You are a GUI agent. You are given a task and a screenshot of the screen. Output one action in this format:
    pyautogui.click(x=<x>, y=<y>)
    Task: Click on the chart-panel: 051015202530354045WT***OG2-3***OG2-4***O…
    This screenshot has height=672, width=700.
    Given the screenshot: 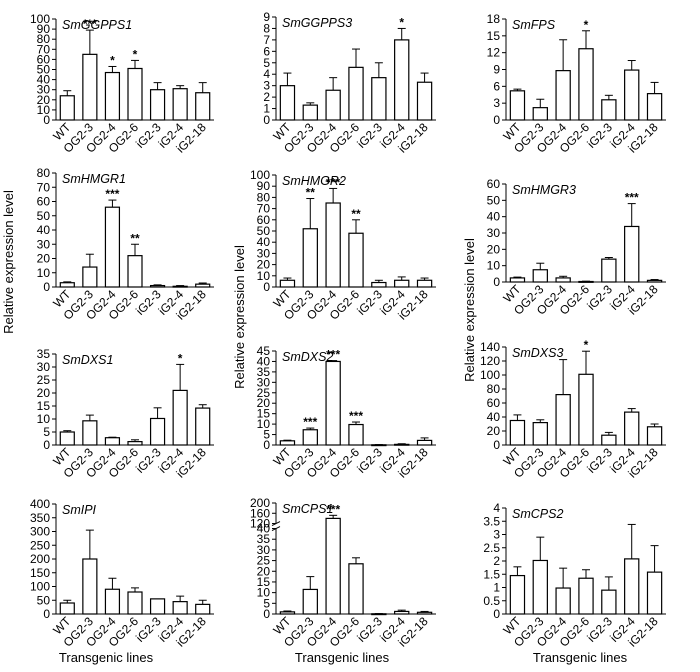 What is the action you would take?
    pyautogui.click(x=346, y=412)
    